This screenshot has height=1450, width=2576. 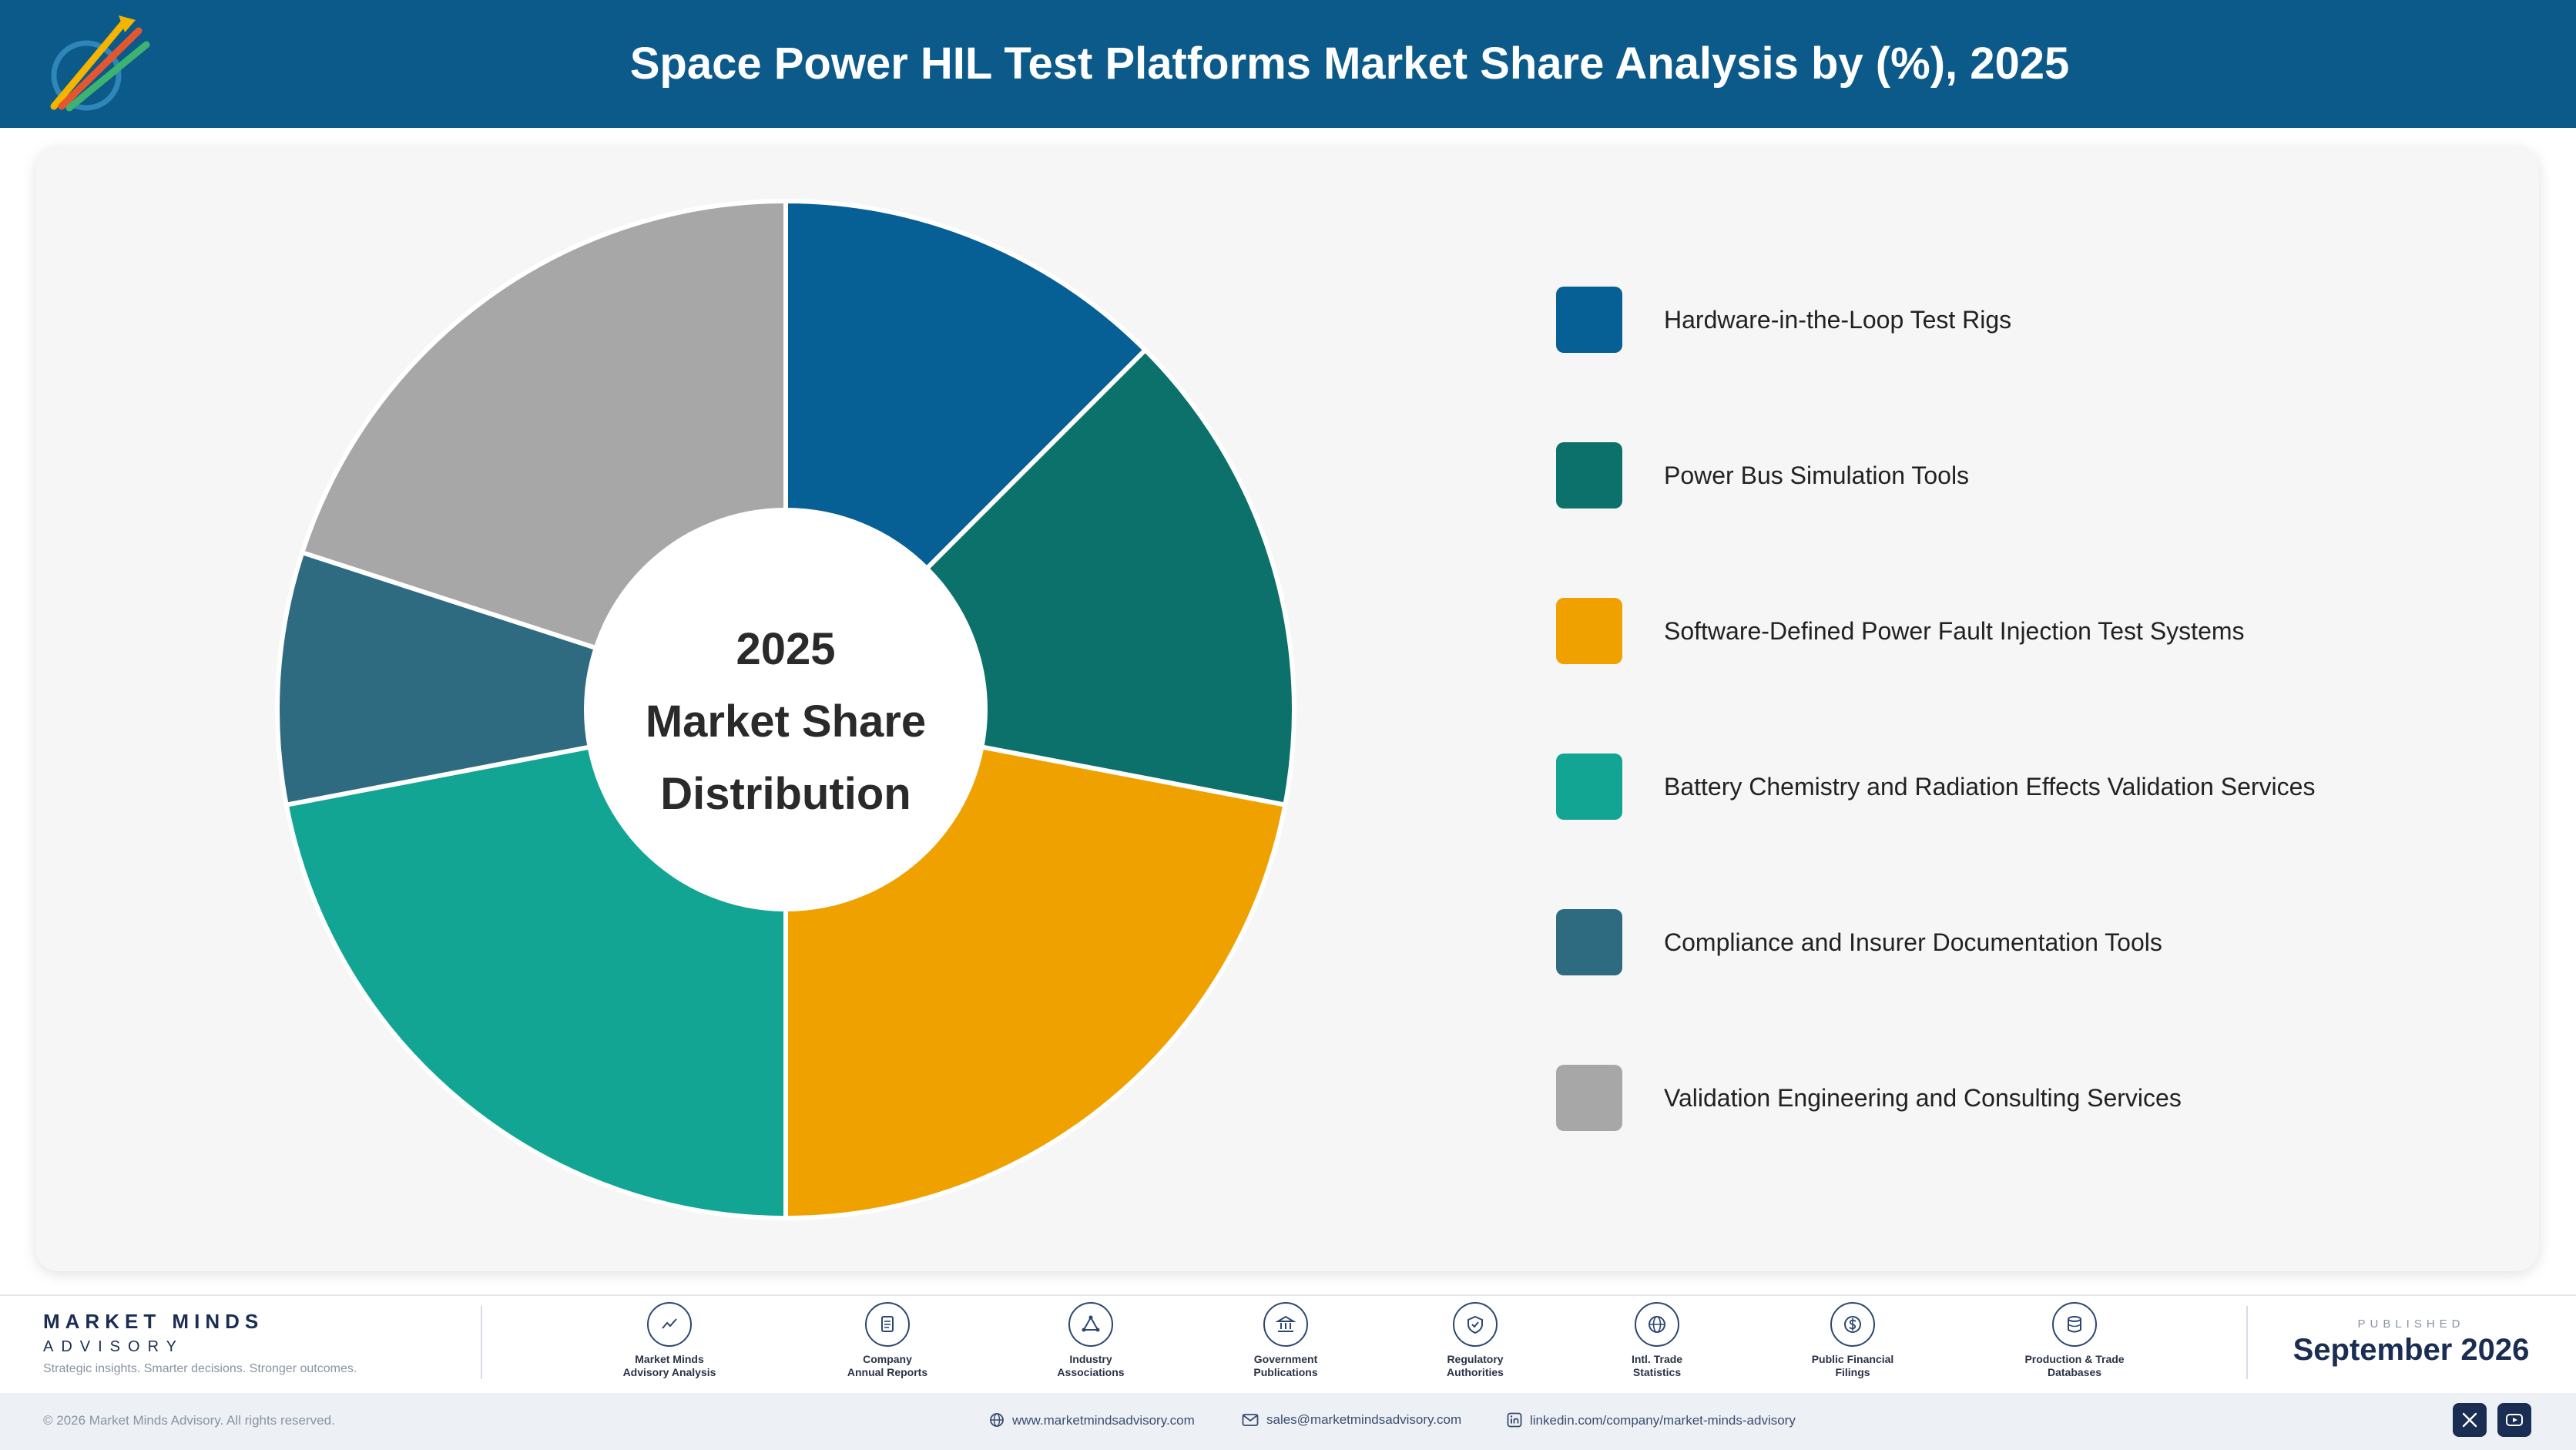 I want to click on database-icon, so click(x=2074, y=1324).